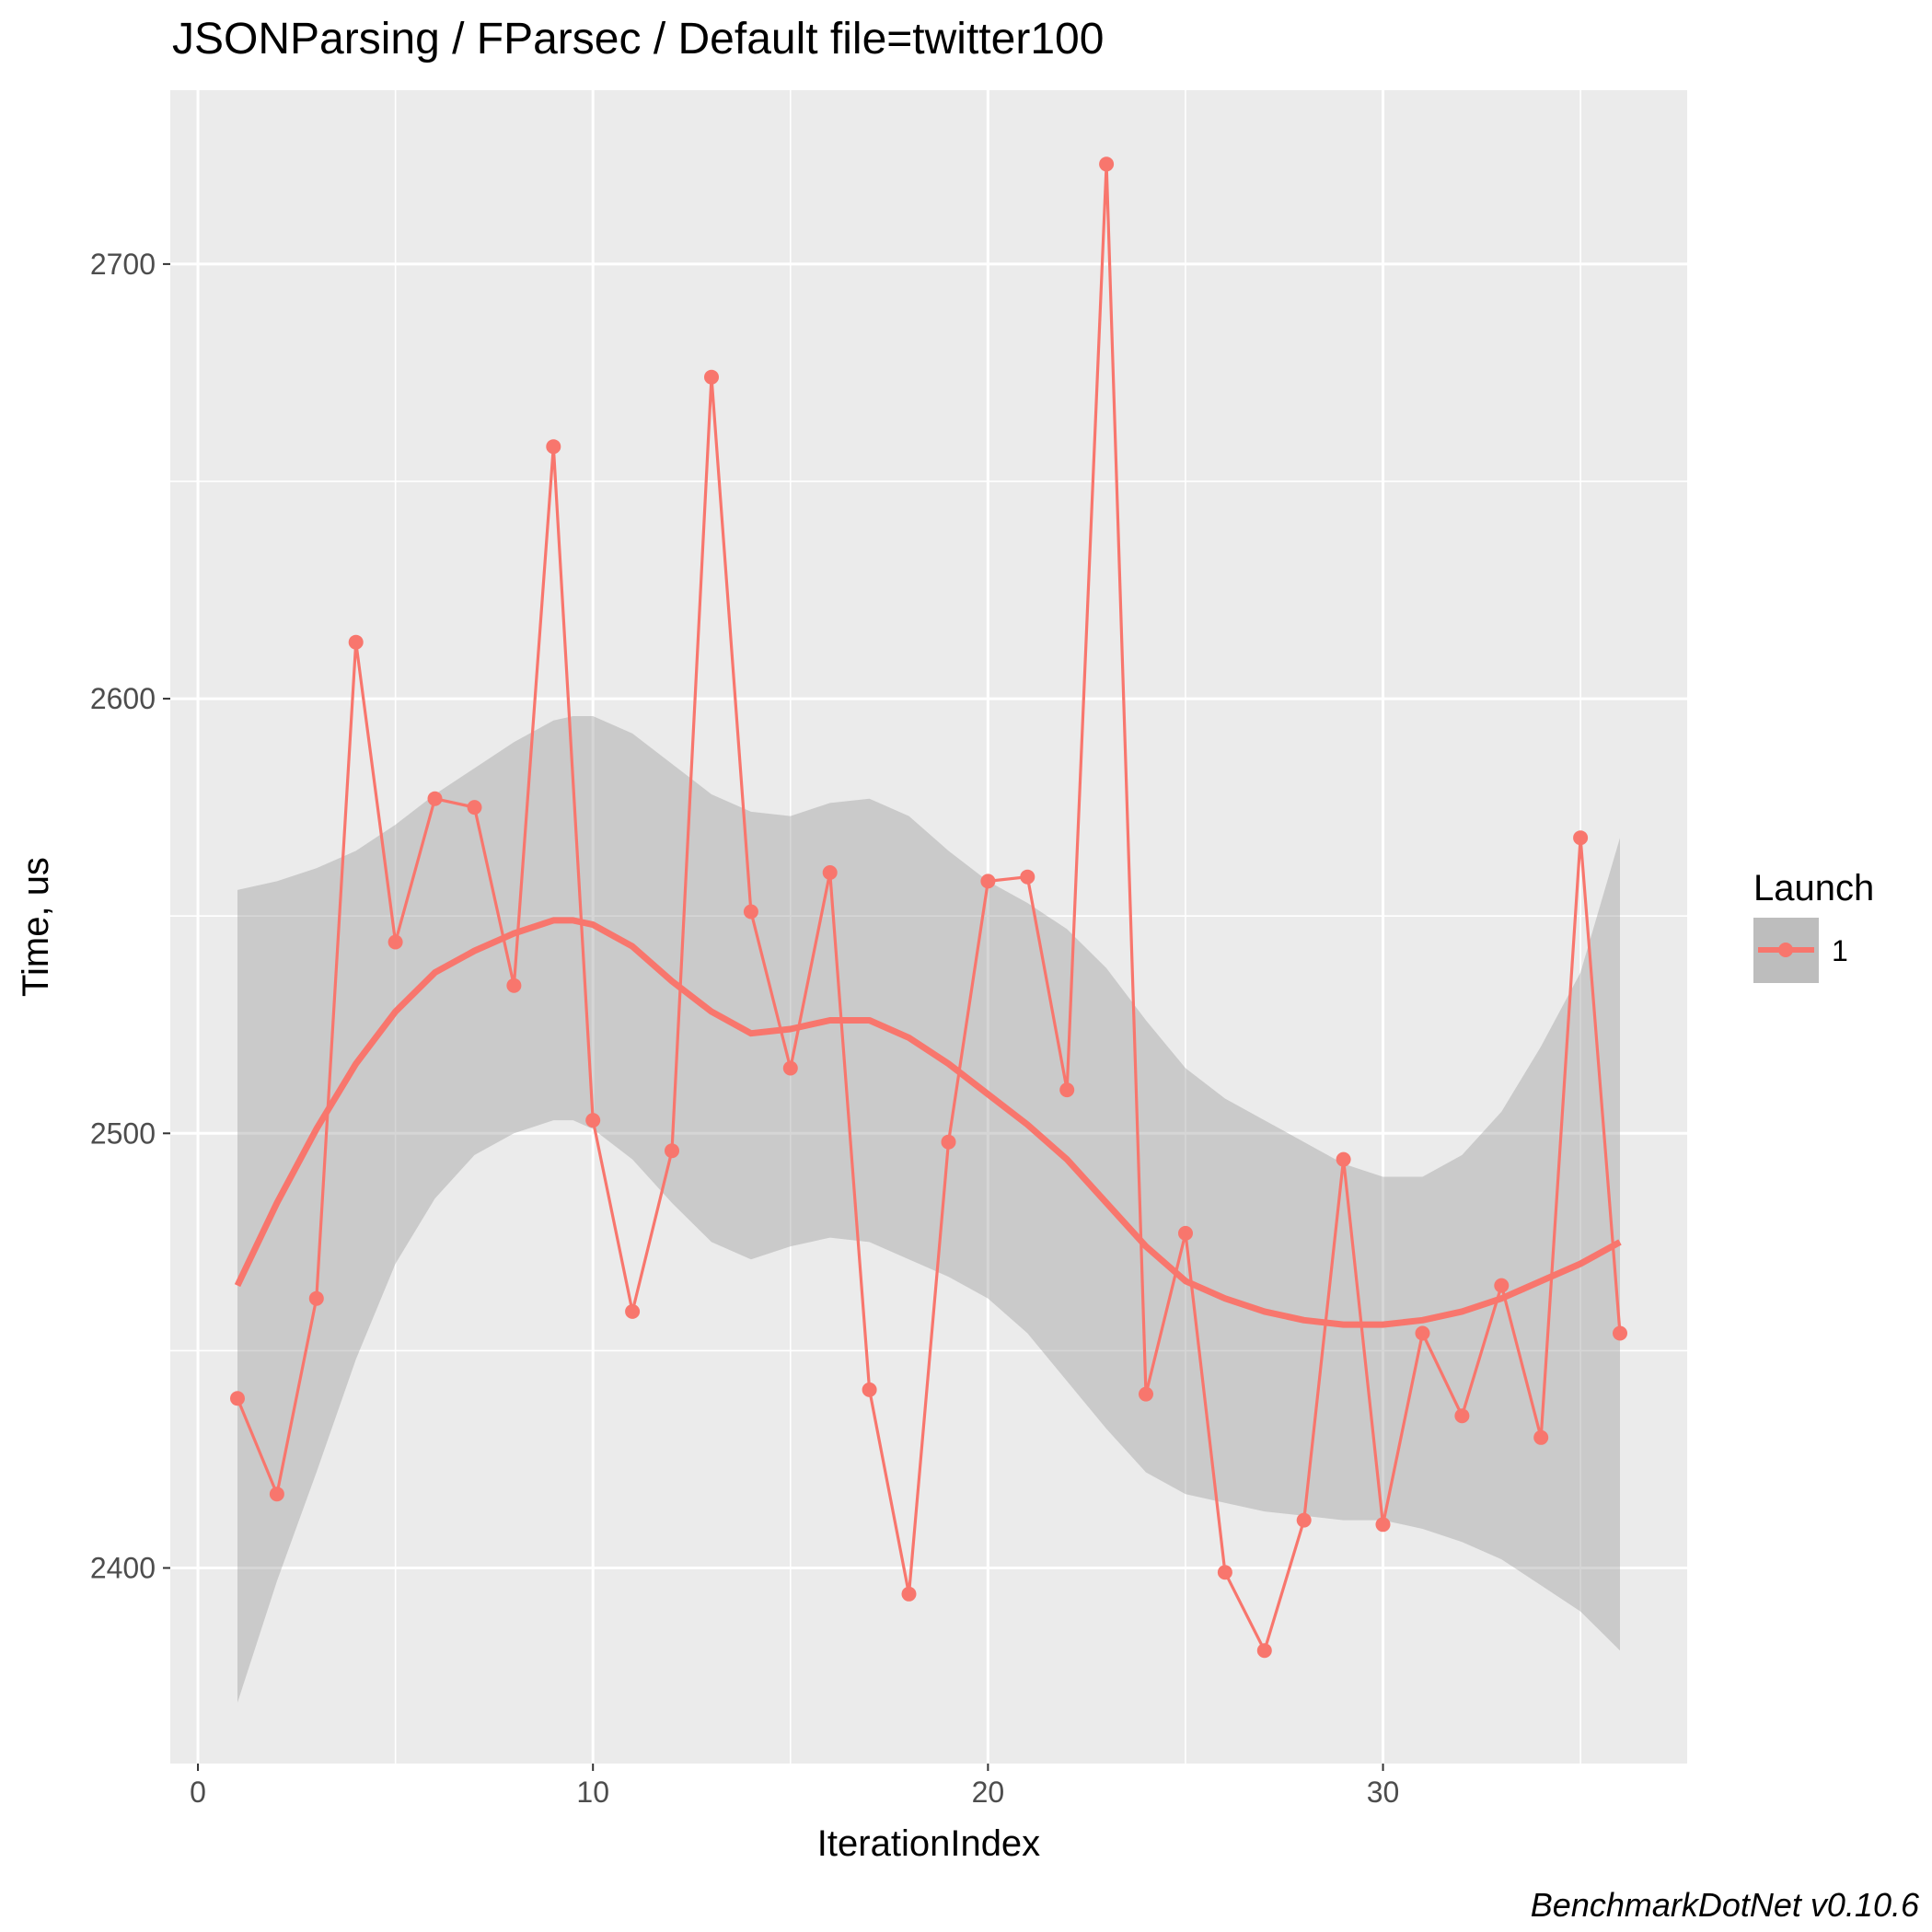 This screenshot has height=1932, width=1932. Describe the element at coordinates (123, 1569) in the screenshot. I see `y-tick-label: 2400` at that location.